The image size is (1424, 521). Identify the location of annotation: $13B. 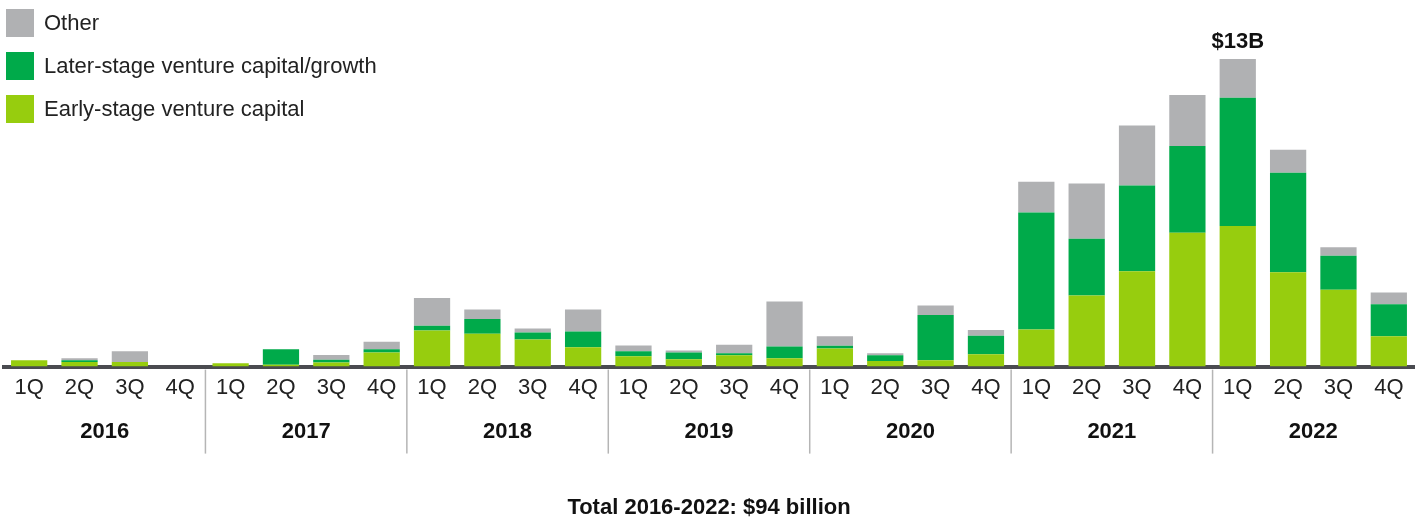
(1238, 41).